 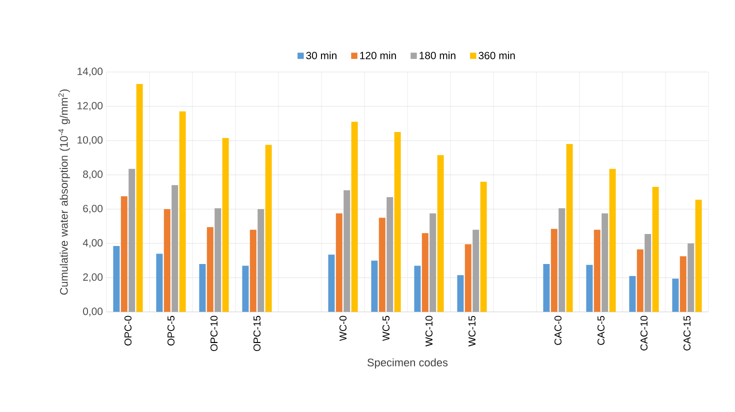 What do you see at coordinates (438, 56) in the screenshot?
I see `legend-label: 180 min` at bounding box center [438, 56].